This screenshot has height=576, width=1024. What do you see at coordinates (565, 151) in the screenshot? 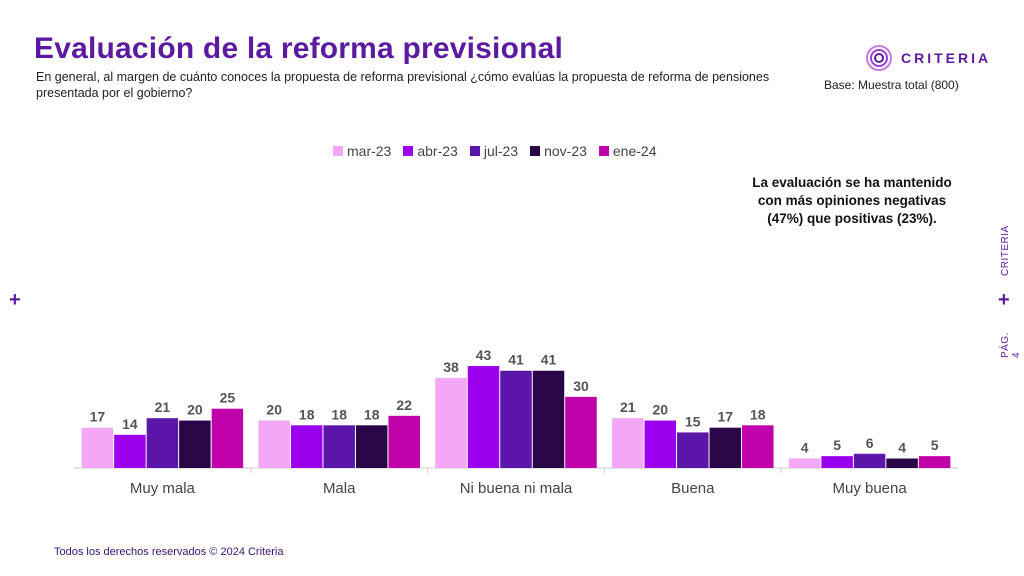
I see `legend-label: nov-23` at bounding box center [565, 151].